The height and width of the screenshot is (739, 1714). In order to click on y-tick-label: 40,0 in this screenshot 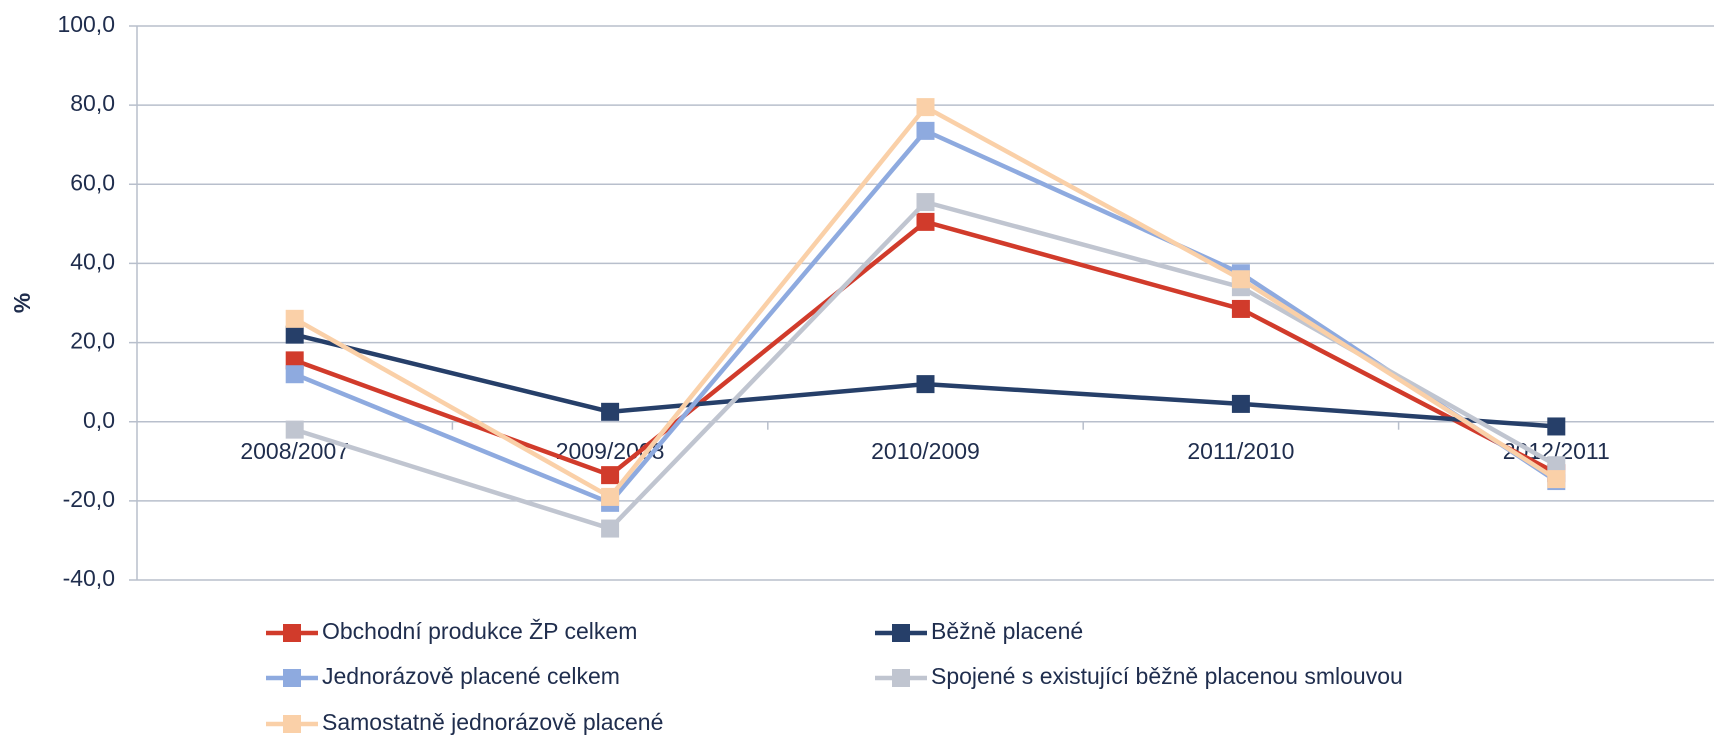, I will do `click(92, 262)`.